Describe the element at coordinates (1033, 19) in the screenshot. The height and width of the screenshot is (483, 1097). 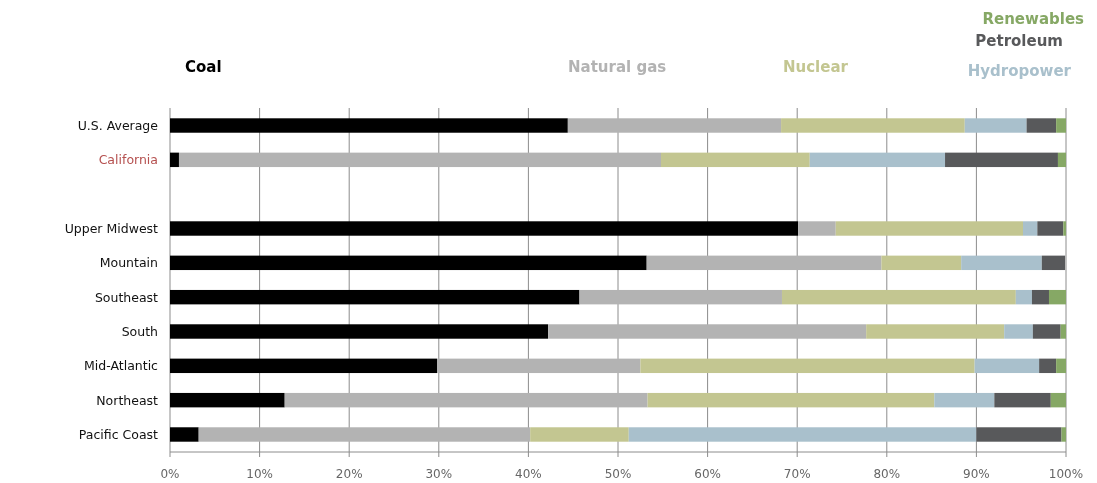
I see `text: Renewables` at that location.